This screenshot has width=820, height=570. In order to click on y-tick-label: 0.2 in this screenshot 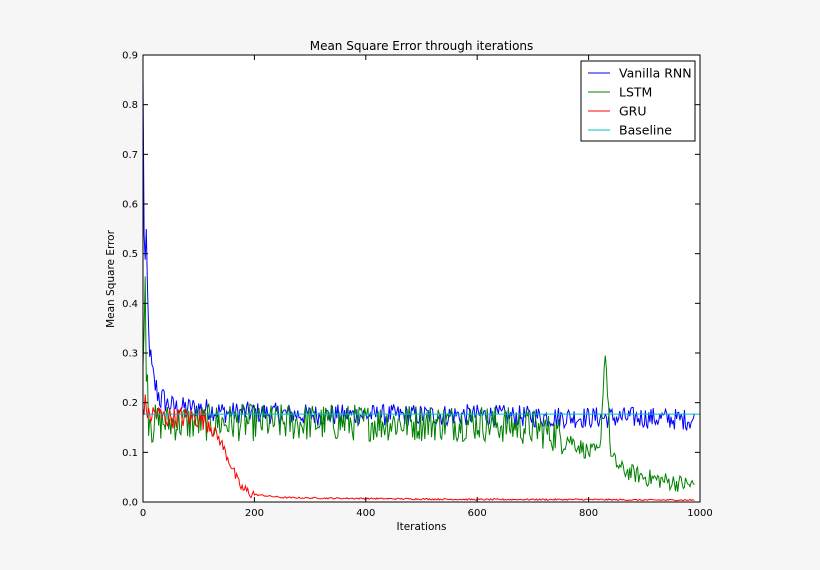, I will do `click(130, 403)`.